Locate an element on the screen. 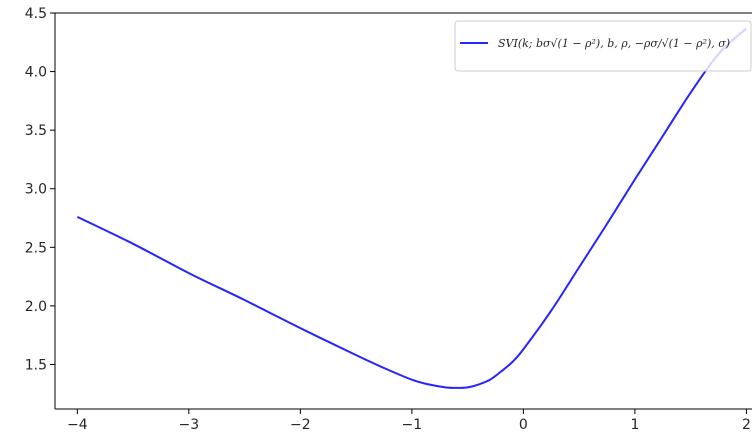 This screenshot has width=755, height=441. x-axis: −4 −3 −2 −1 0 1 2 is located at coordinates (409, 421).